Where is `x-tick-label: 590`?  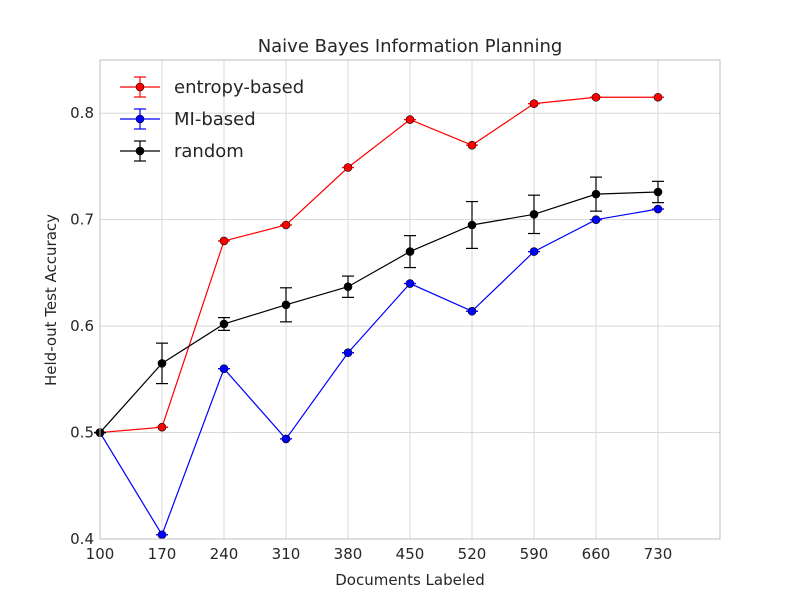 x-tick-label: 590 is located at coordinates (534, 554).